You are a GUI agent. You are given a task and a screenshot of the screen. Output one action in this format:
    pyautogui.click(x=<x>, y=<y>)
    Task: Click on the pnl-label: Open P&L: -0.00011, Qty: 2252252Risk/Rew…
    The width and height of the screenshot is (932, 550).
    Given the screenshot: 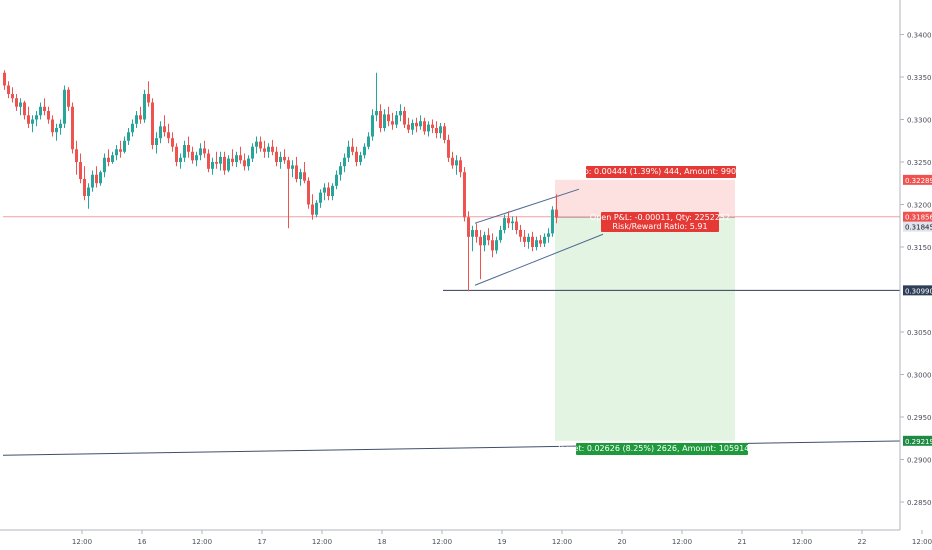 What is the action you would take?
    pyautogui.click(x=660, y=222)
    